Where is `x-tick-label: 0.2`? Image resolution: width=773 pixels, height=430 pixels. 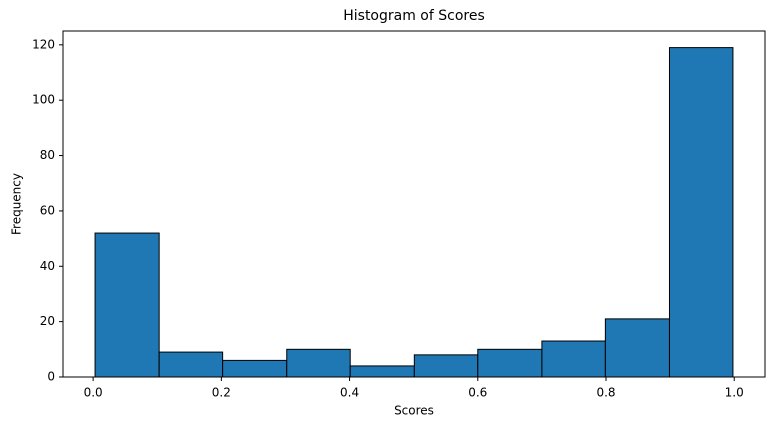
x-tick-label: 0.2 is located at coordinates (221, 393).